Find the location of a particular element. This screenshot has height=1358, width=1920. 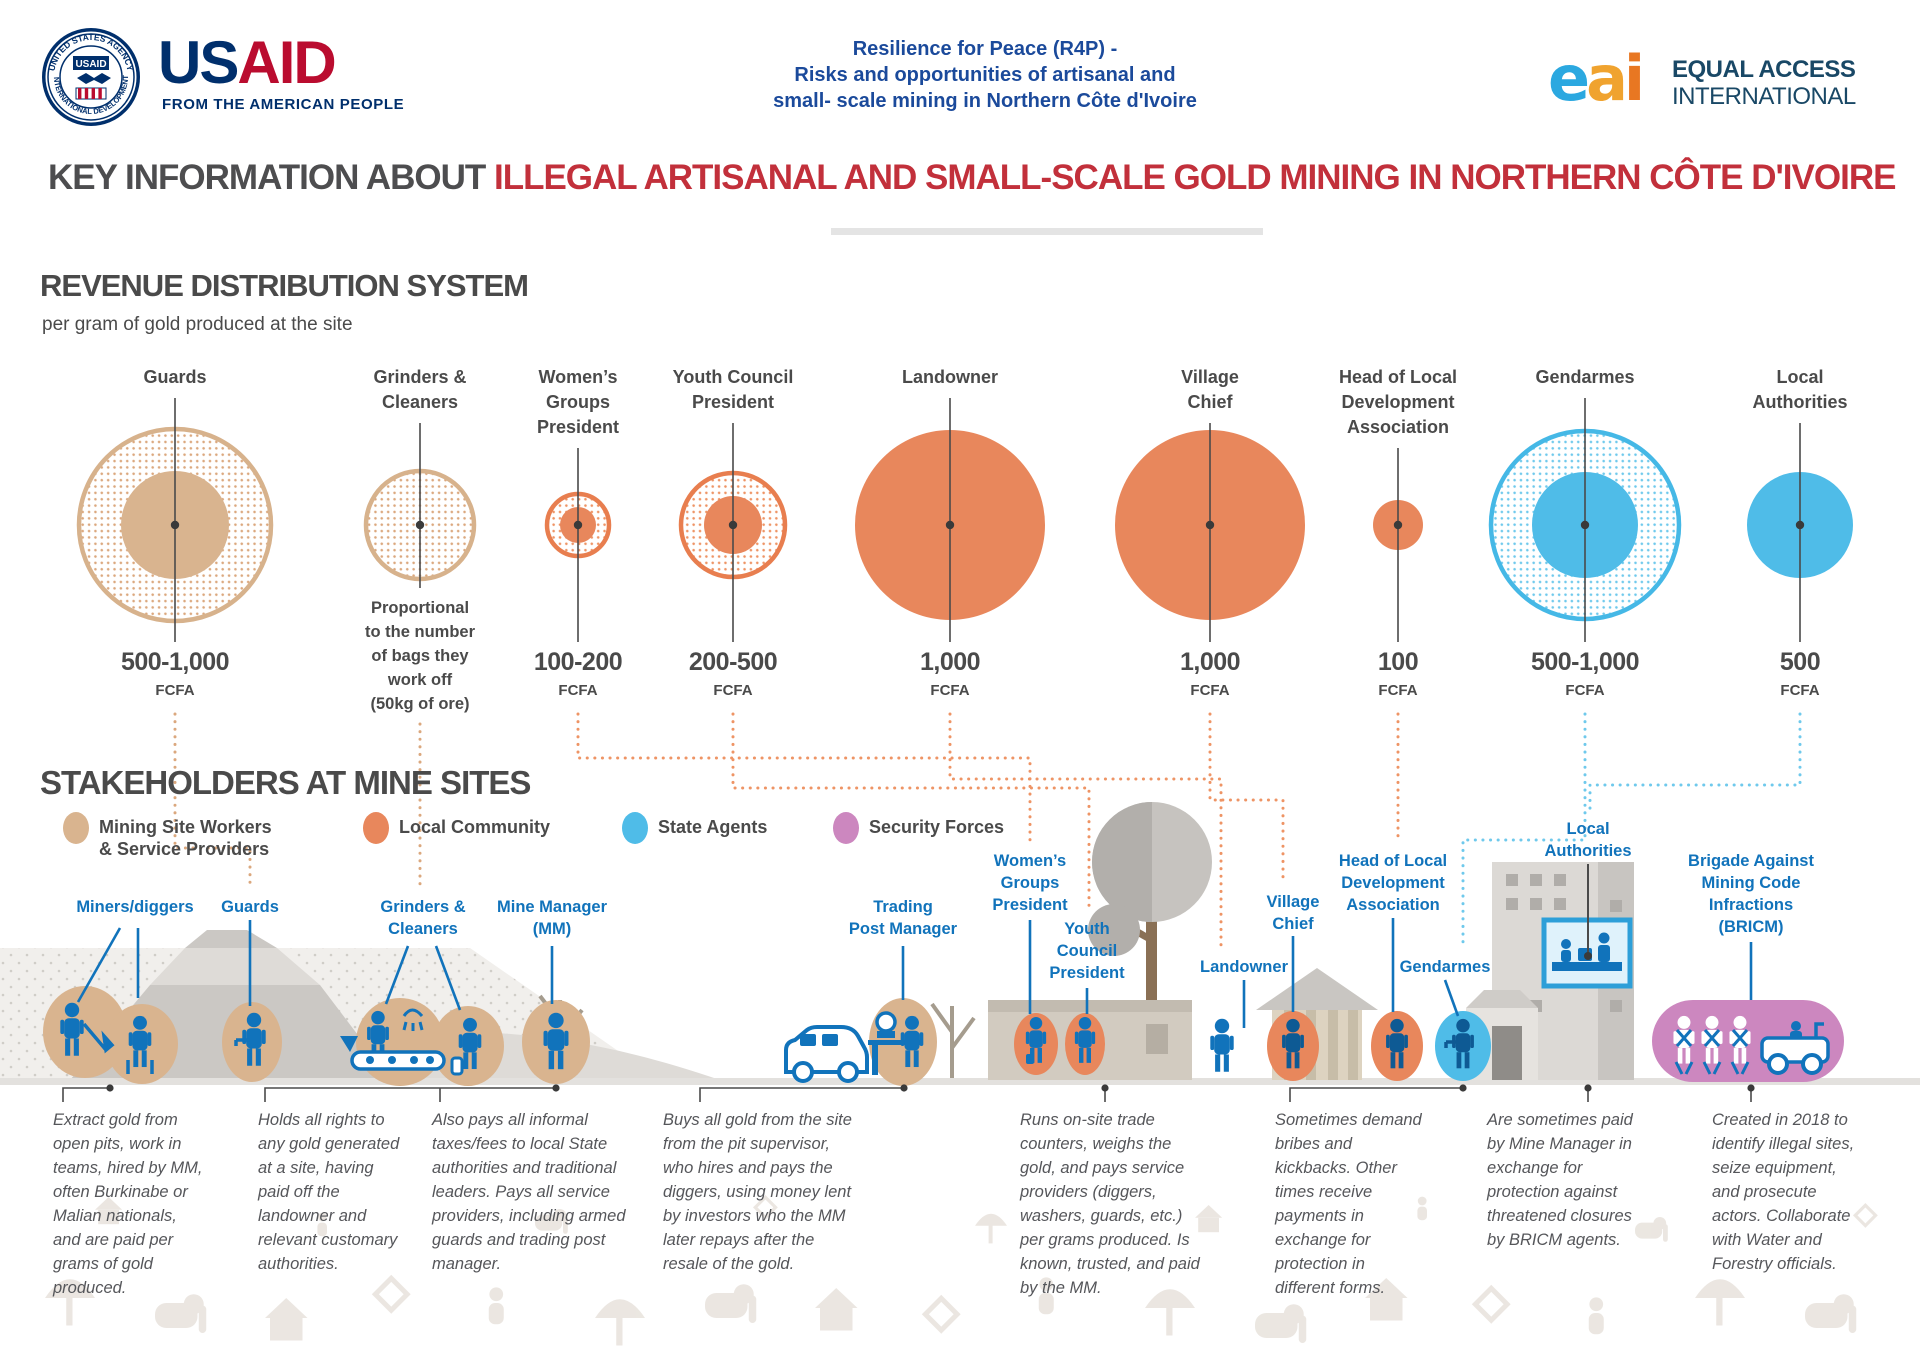

miners-circle is located at coordinates (85, 1032).